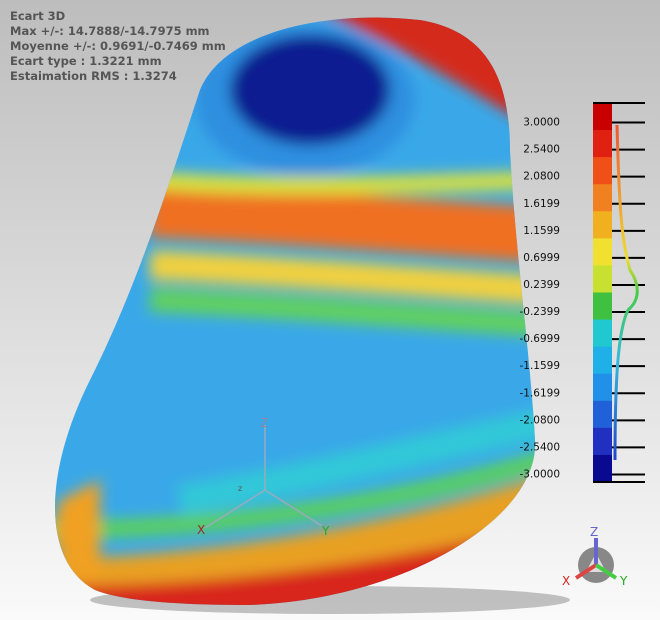  Describe the element at coordinates (240, 488) in the screenshot. I see `axis-label: z` at that location.